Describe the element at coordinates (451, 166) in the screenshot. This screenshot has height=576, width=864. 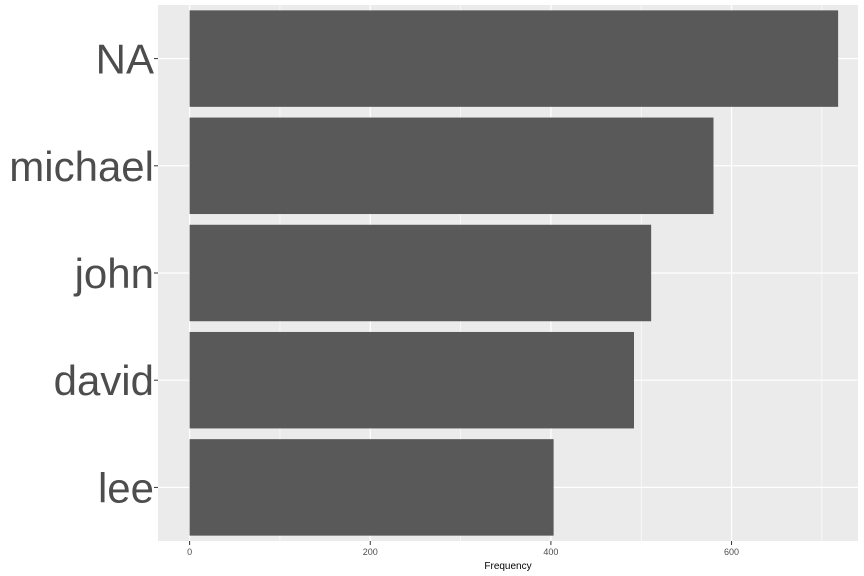
I see `bar-michael` at that location.